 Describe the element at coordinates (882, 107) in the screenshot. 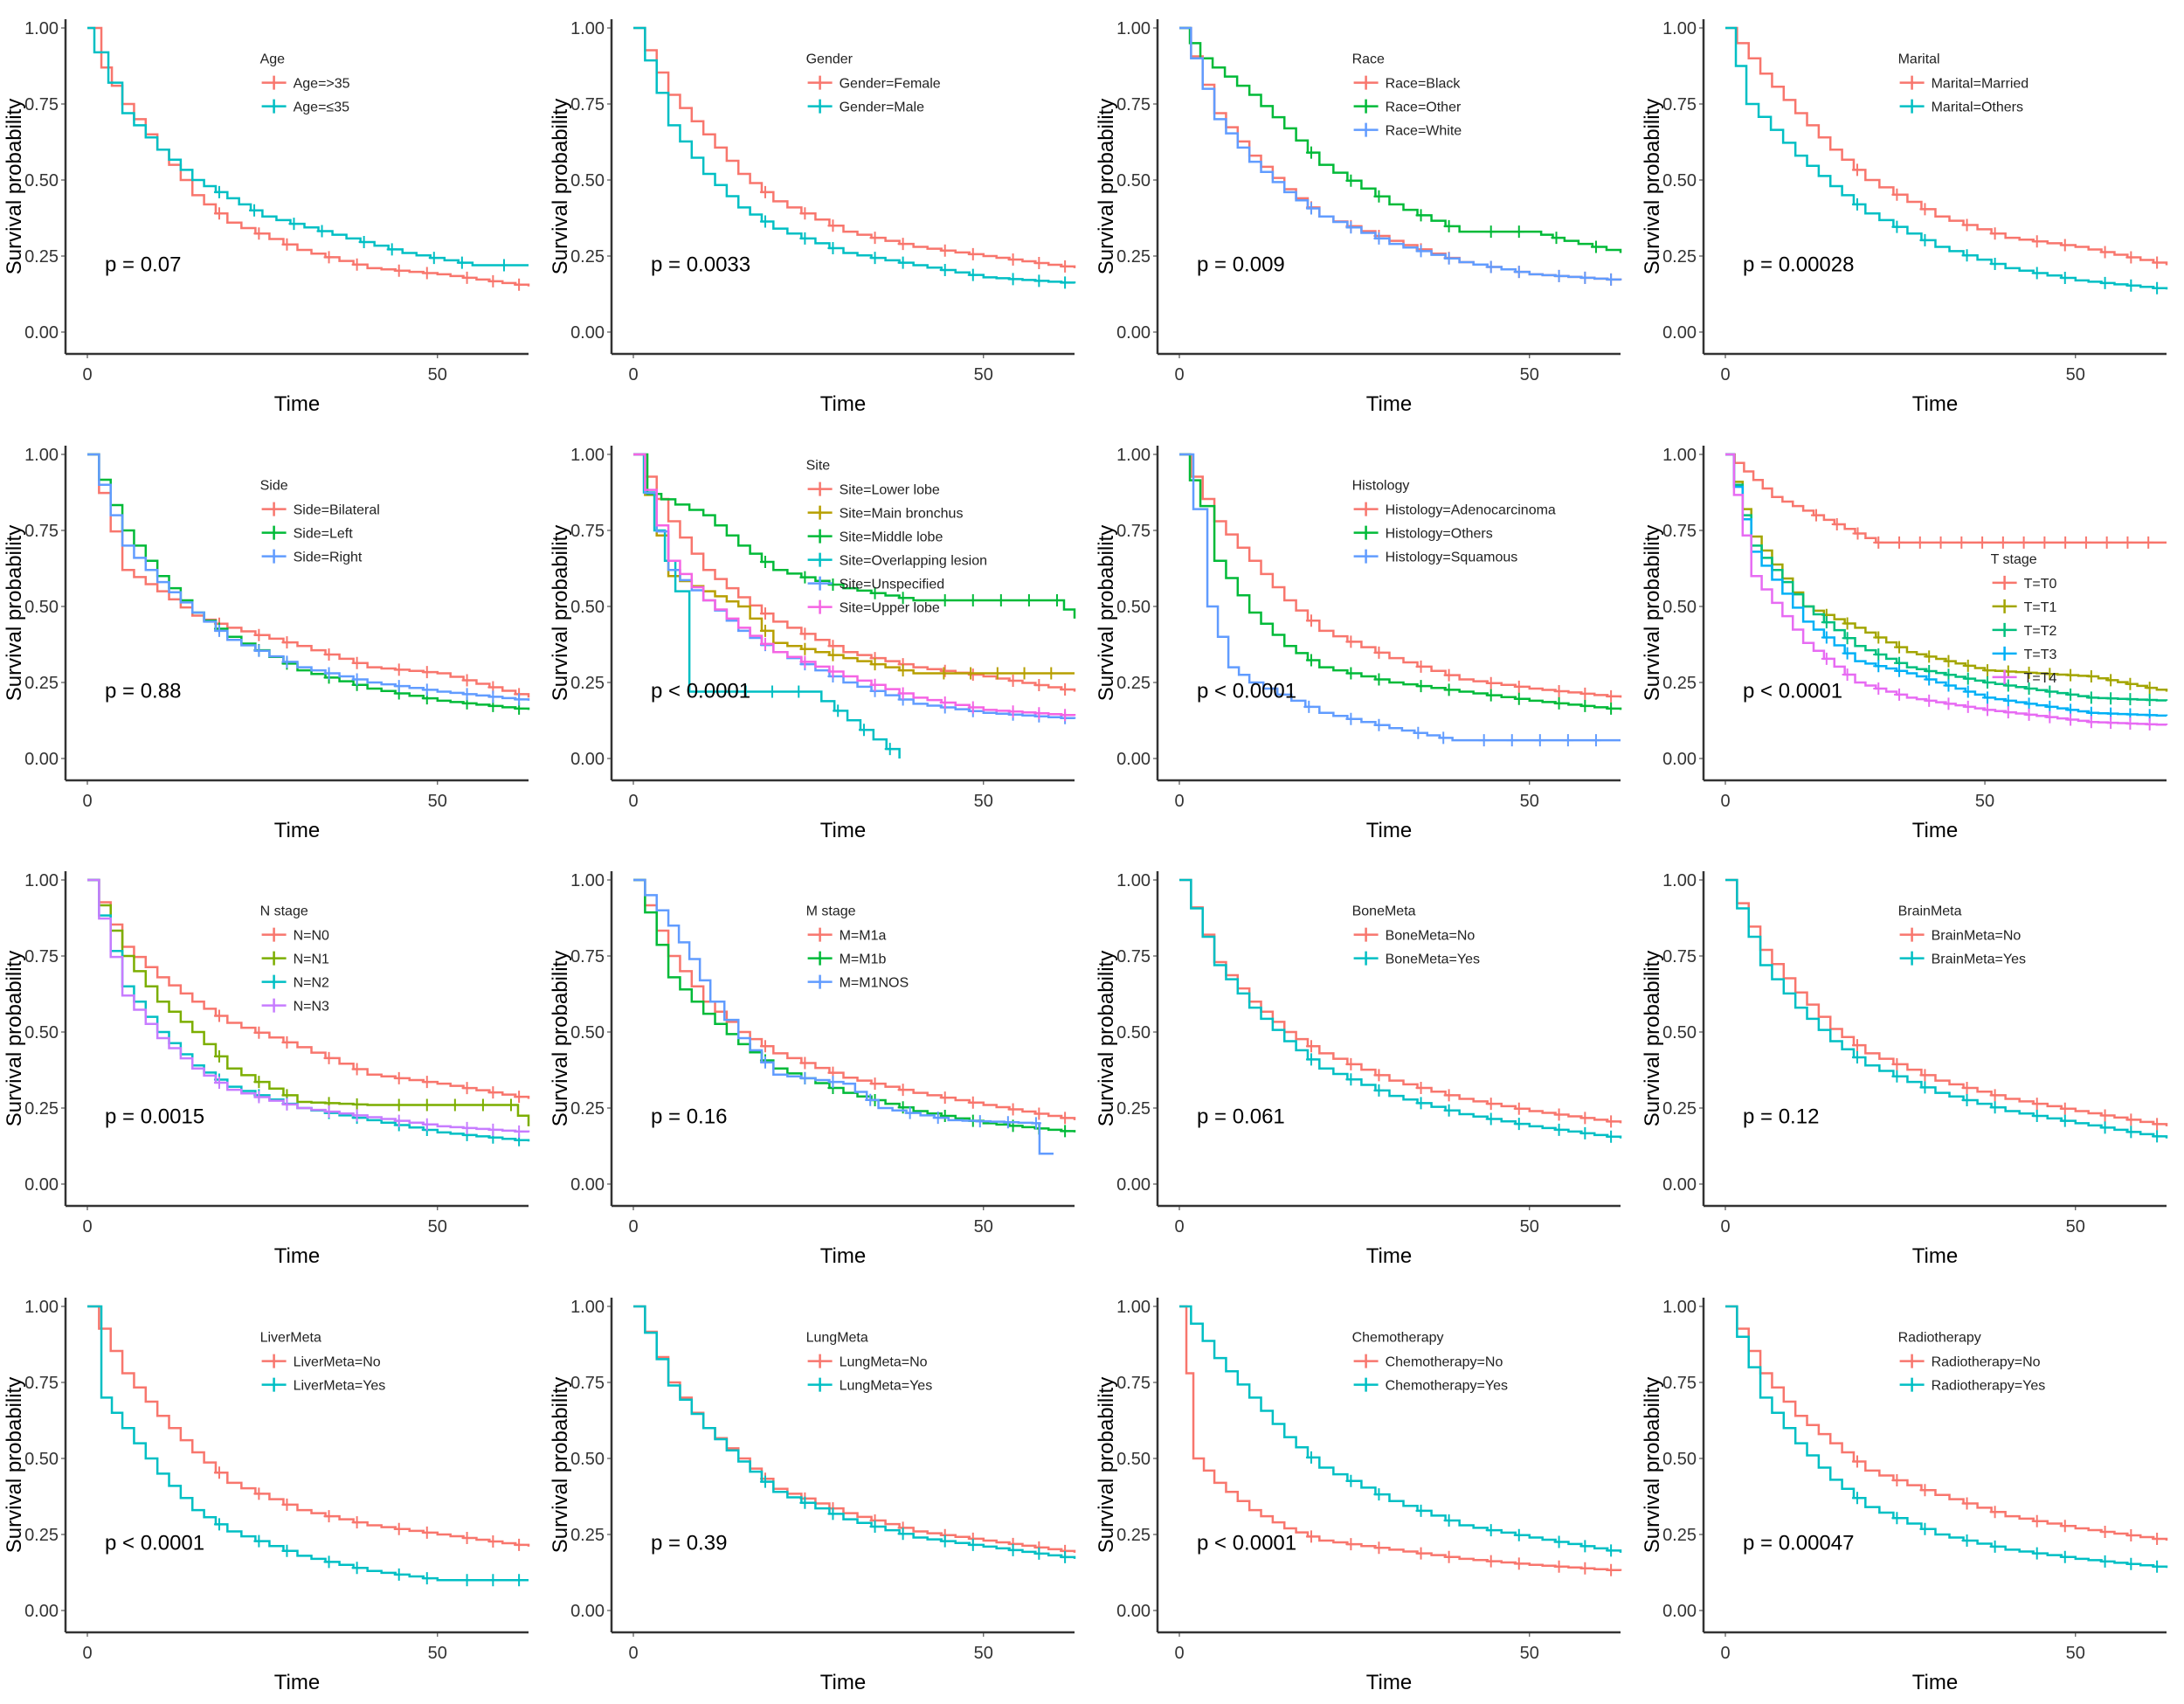

I see `legend-label: Gender=Male` at that location.